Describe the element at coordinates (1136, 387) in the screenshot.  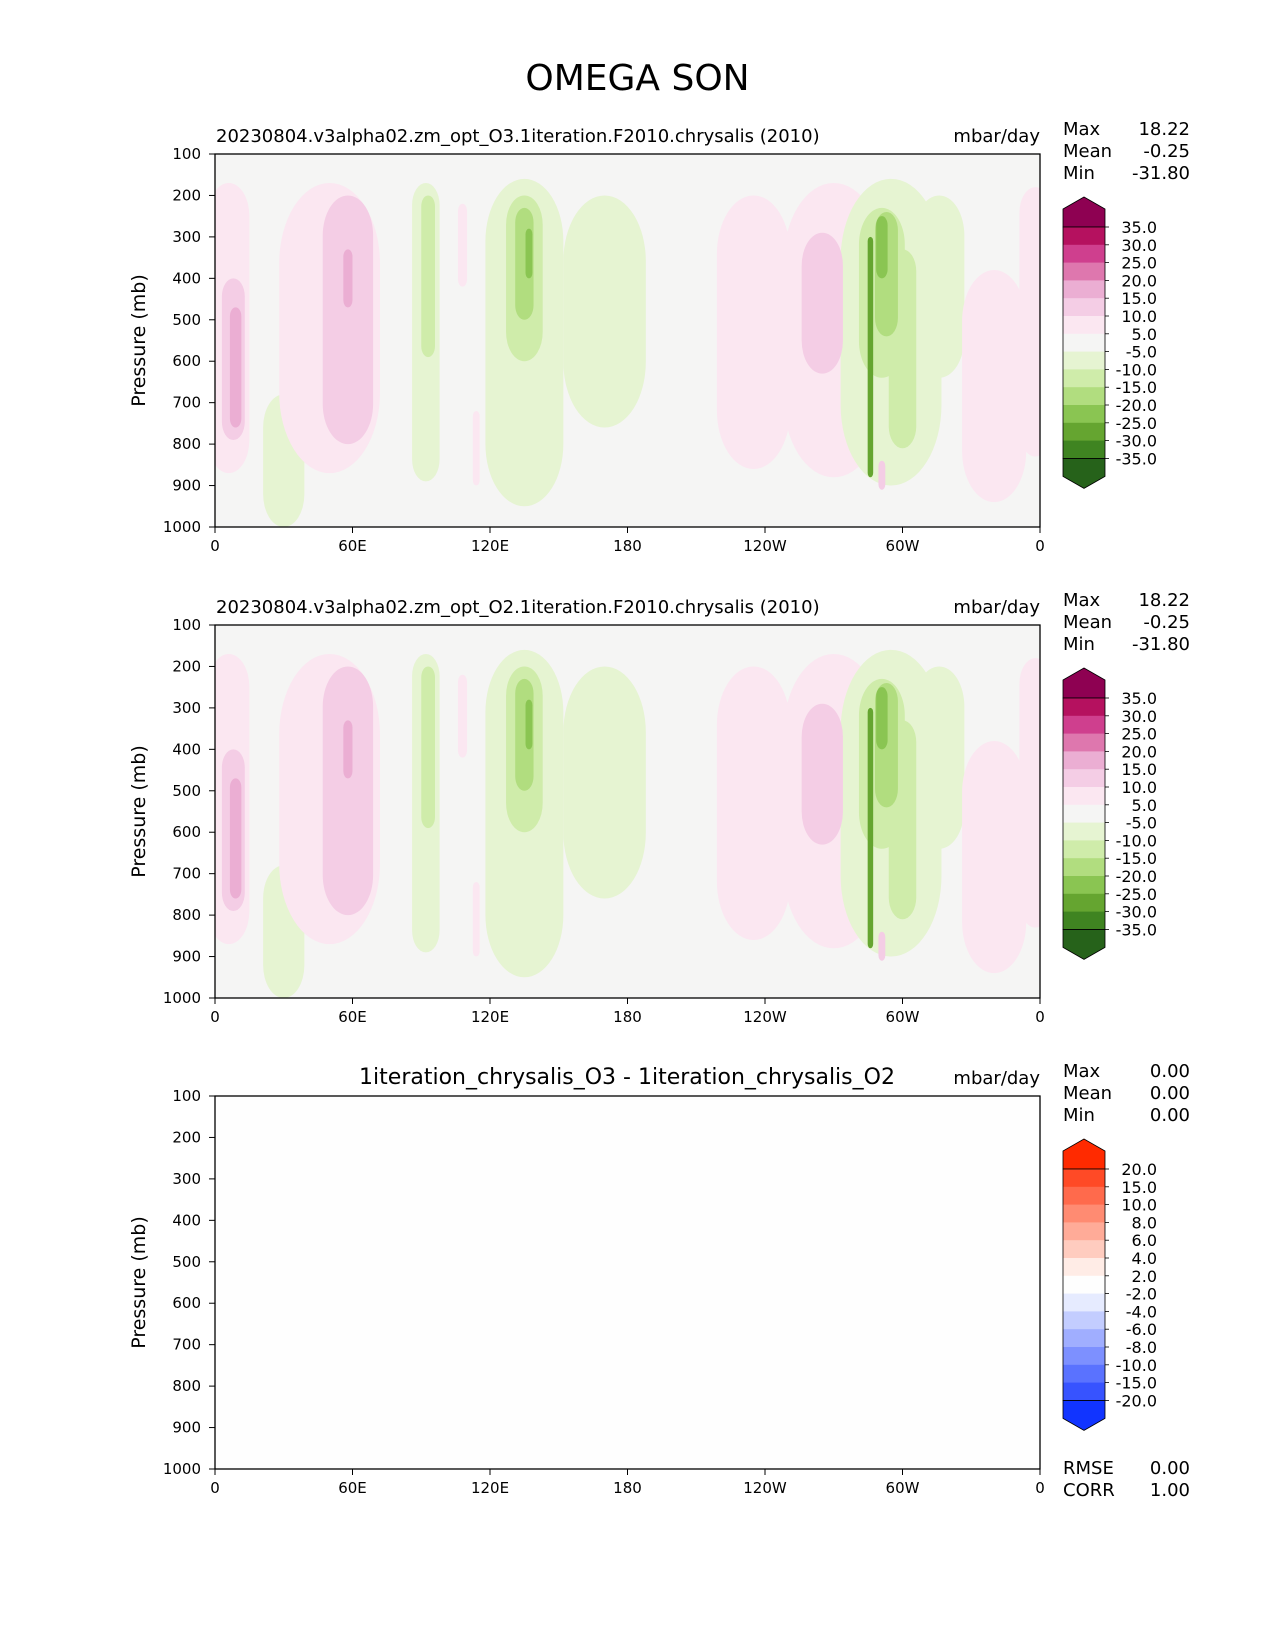
I see `colorbar-label: -15.0` at that location.